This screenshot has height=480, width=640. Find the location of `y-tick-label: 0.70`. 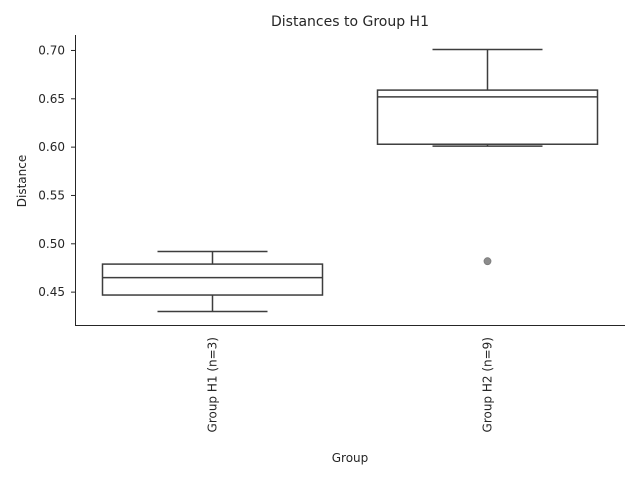

y-tick-label: 0.70 is located at coordinates (51, 50).